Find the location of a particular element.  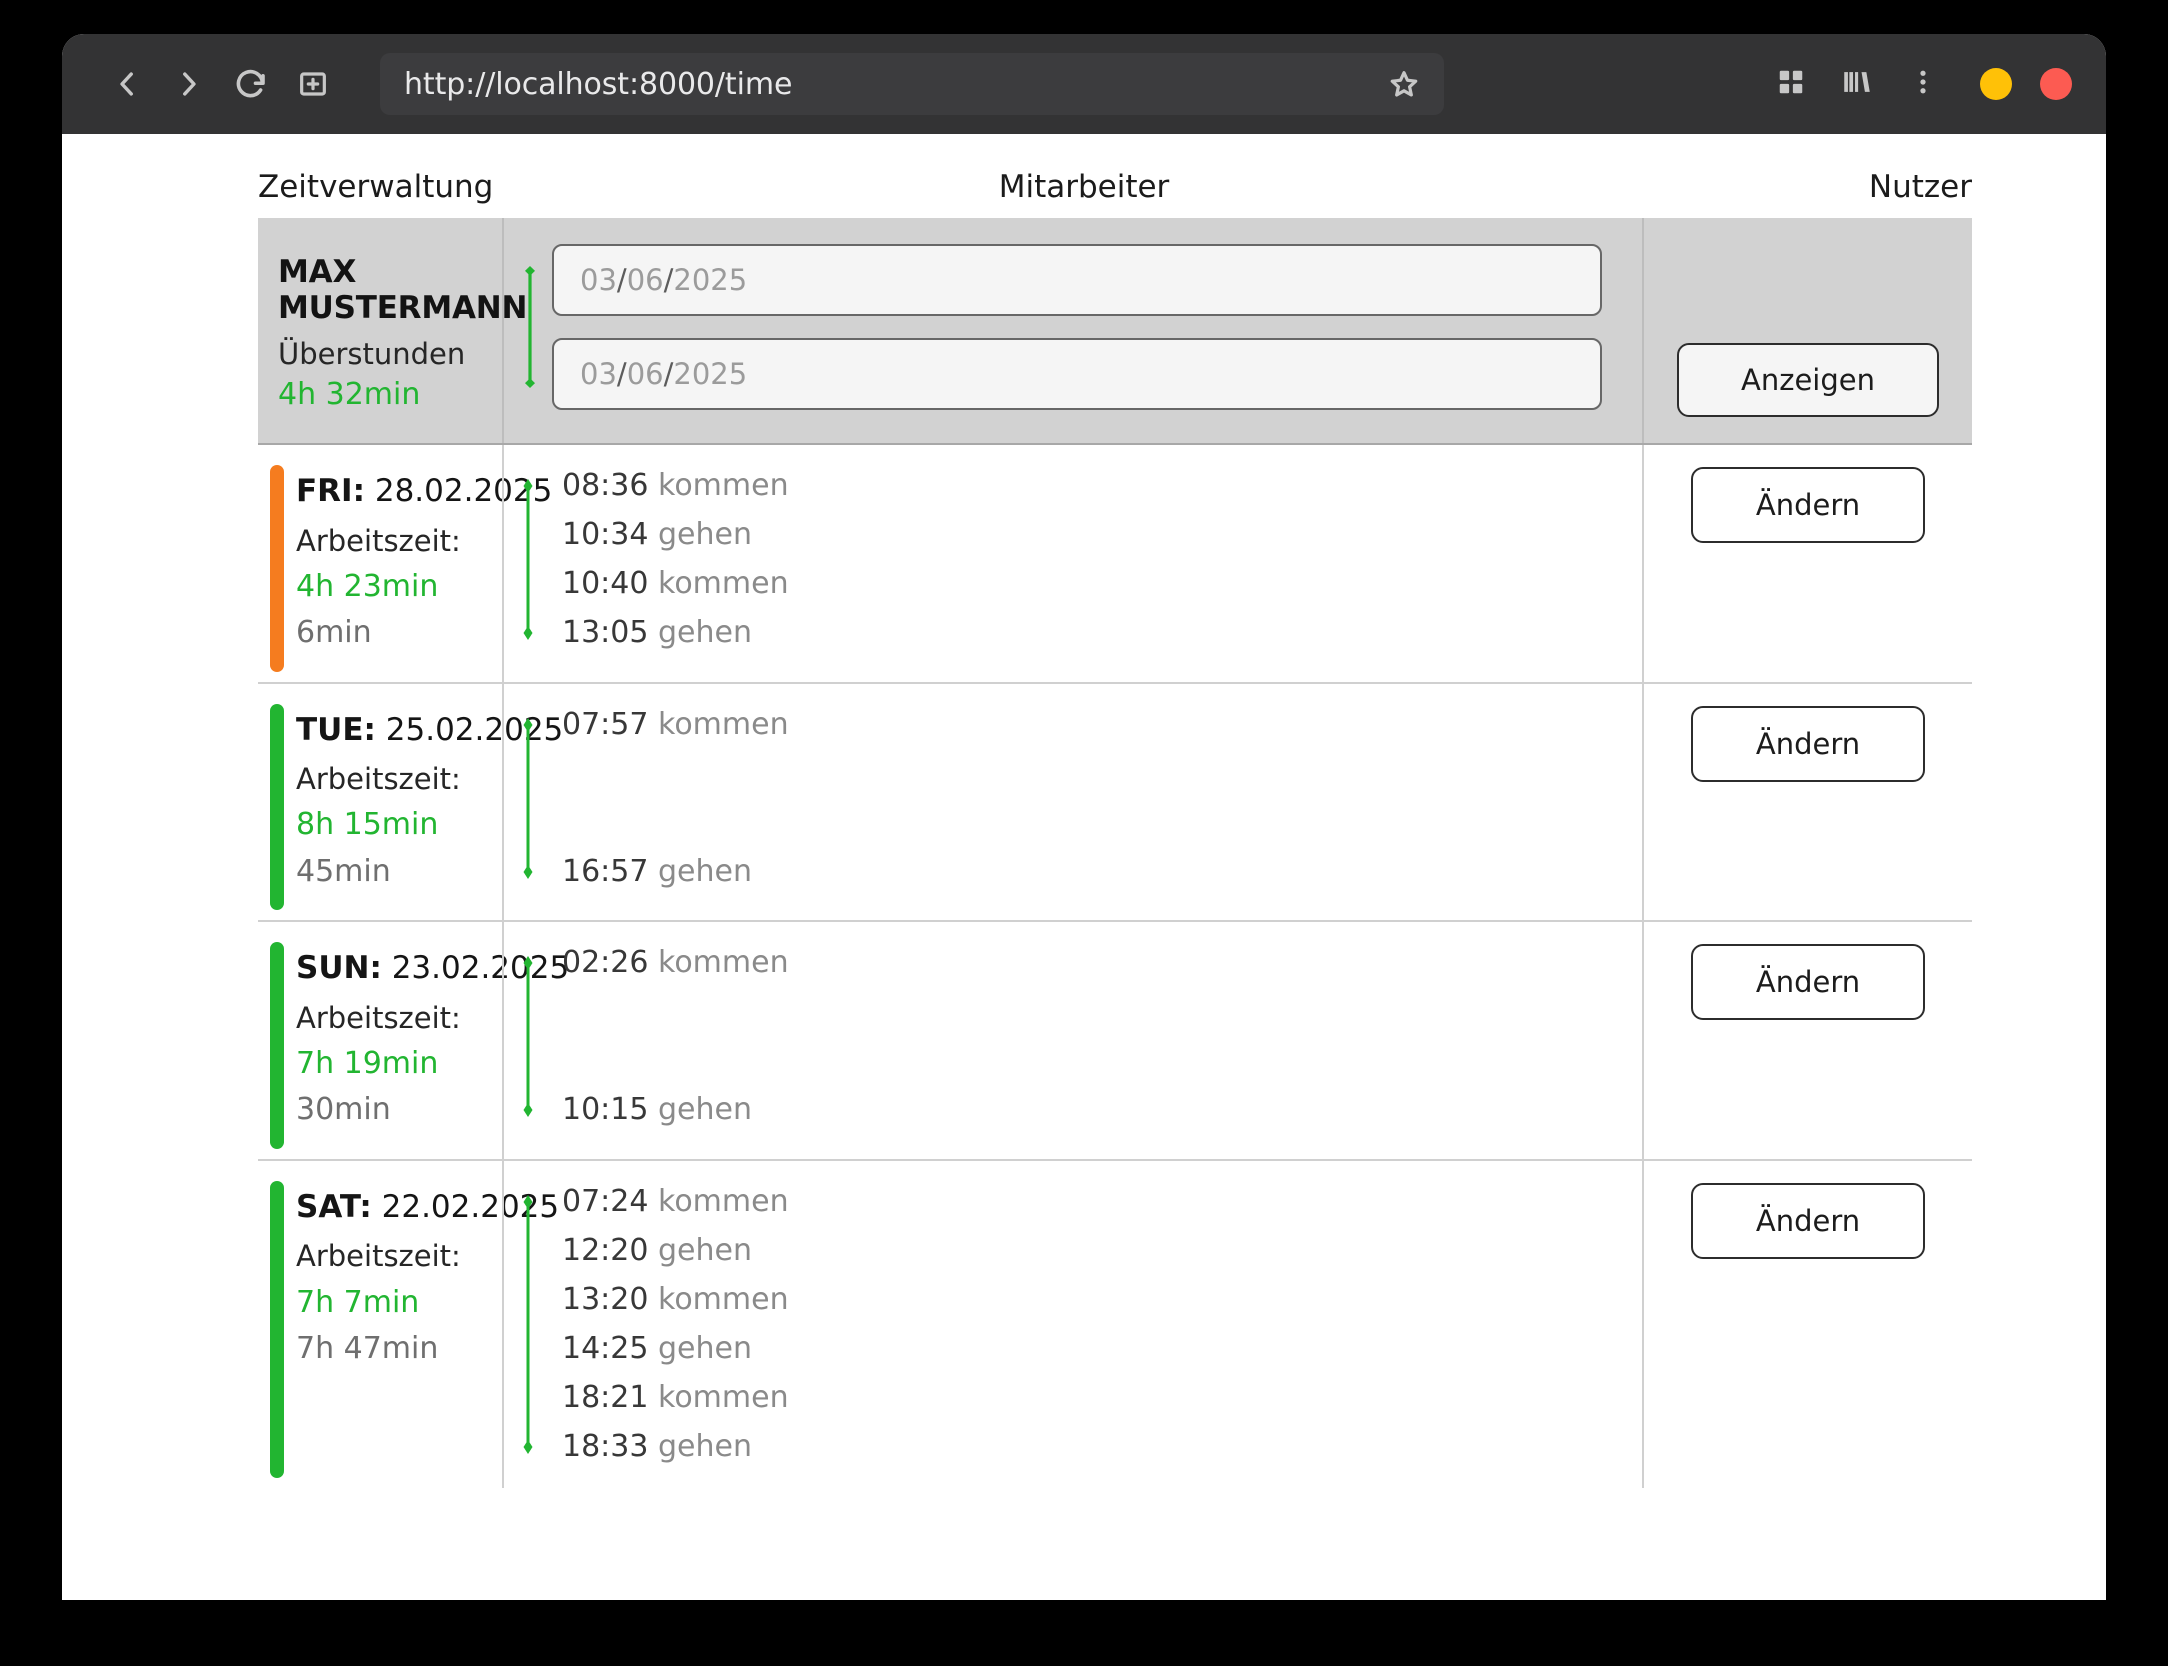

work-time-value: 8h 15min is located at coordinates (367, 825).